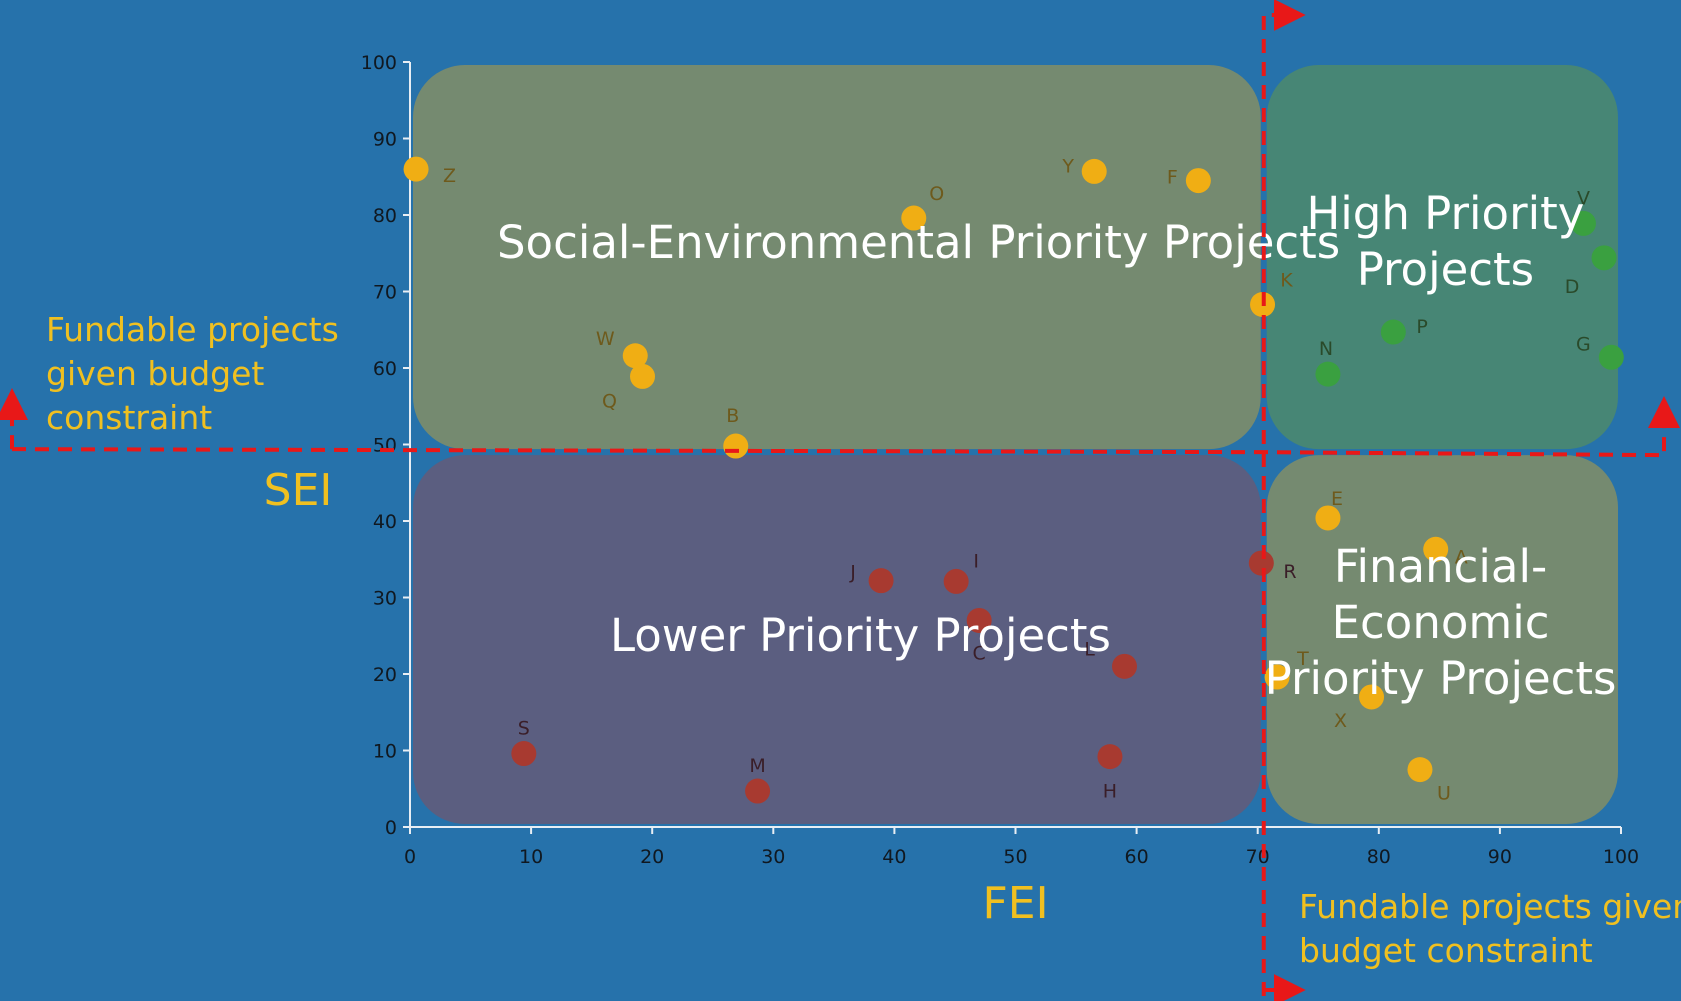  What do you see at coordinates (1015, 903) in the screenshot?
I see `x-axis-title: FEI` at bounding box center [1015, 903].